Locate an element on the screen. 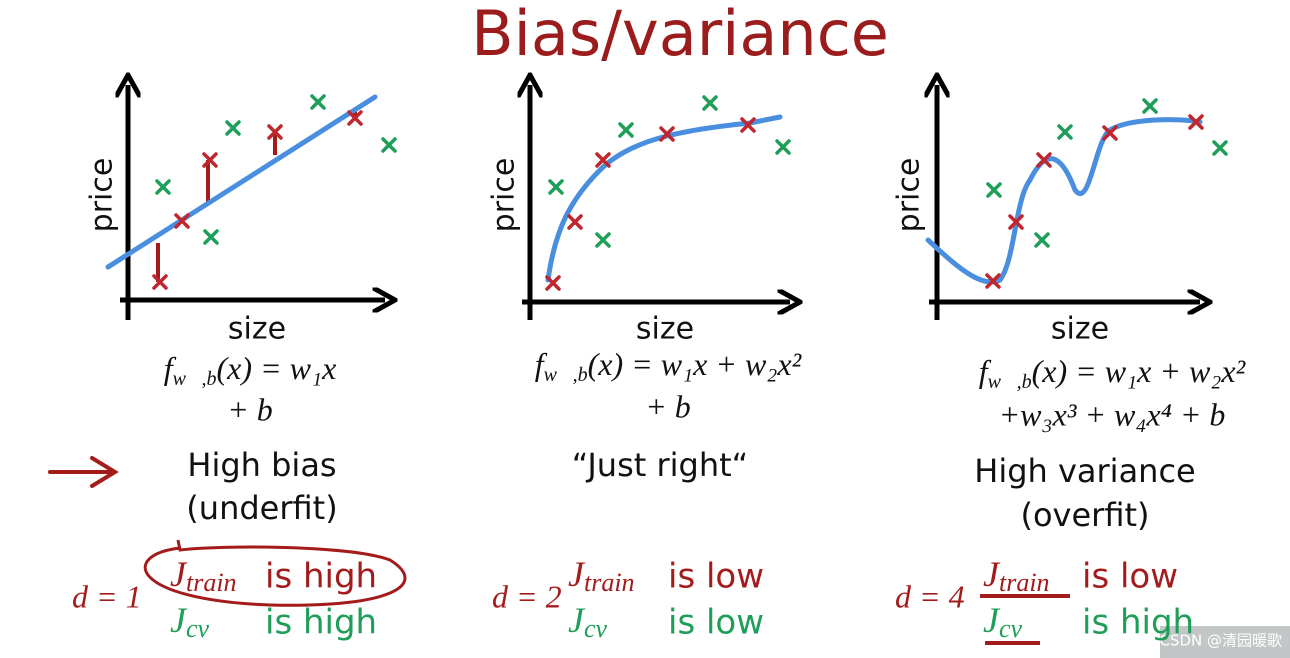  formula-line: (x) = w₁x is located at coordinates (277, 368).